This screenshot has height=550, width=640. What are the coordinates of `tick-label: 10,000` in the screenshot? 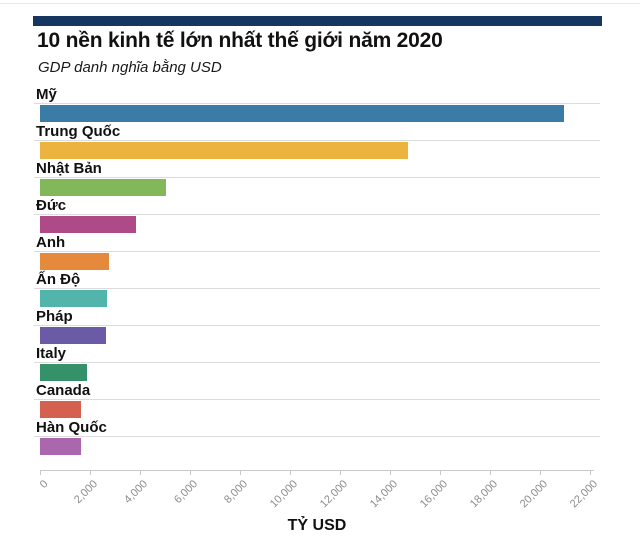 It's located at (284, 494).